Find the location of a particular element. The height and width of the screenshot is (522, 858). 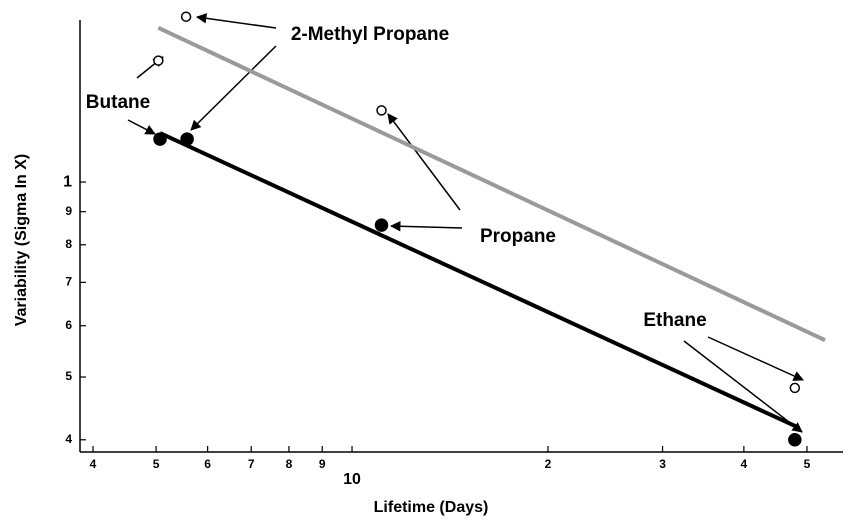

x-tick-label: 3 is located at coordinates (662, 464).